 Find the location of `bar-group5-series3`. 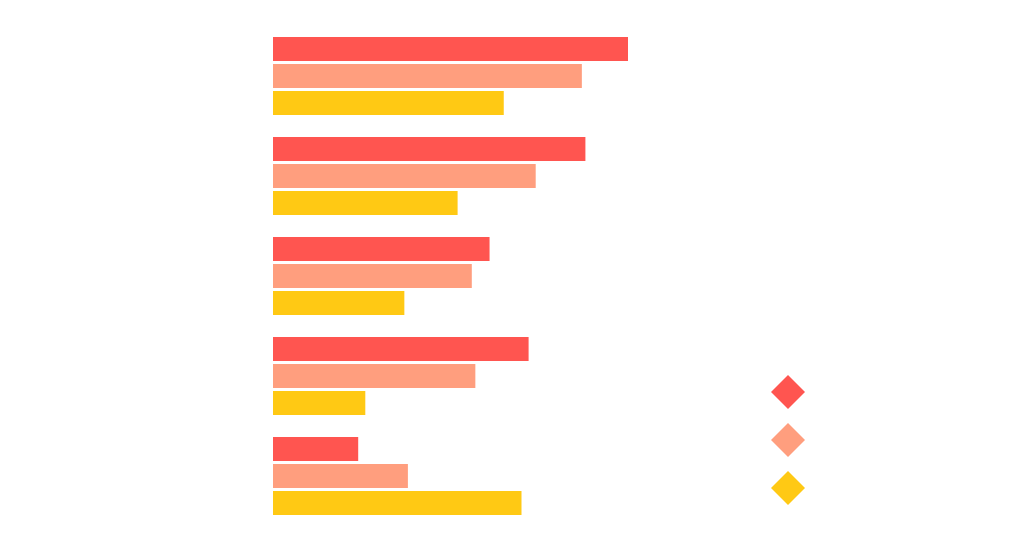

bar-group5-series3 is located at coordinates (397, 503).